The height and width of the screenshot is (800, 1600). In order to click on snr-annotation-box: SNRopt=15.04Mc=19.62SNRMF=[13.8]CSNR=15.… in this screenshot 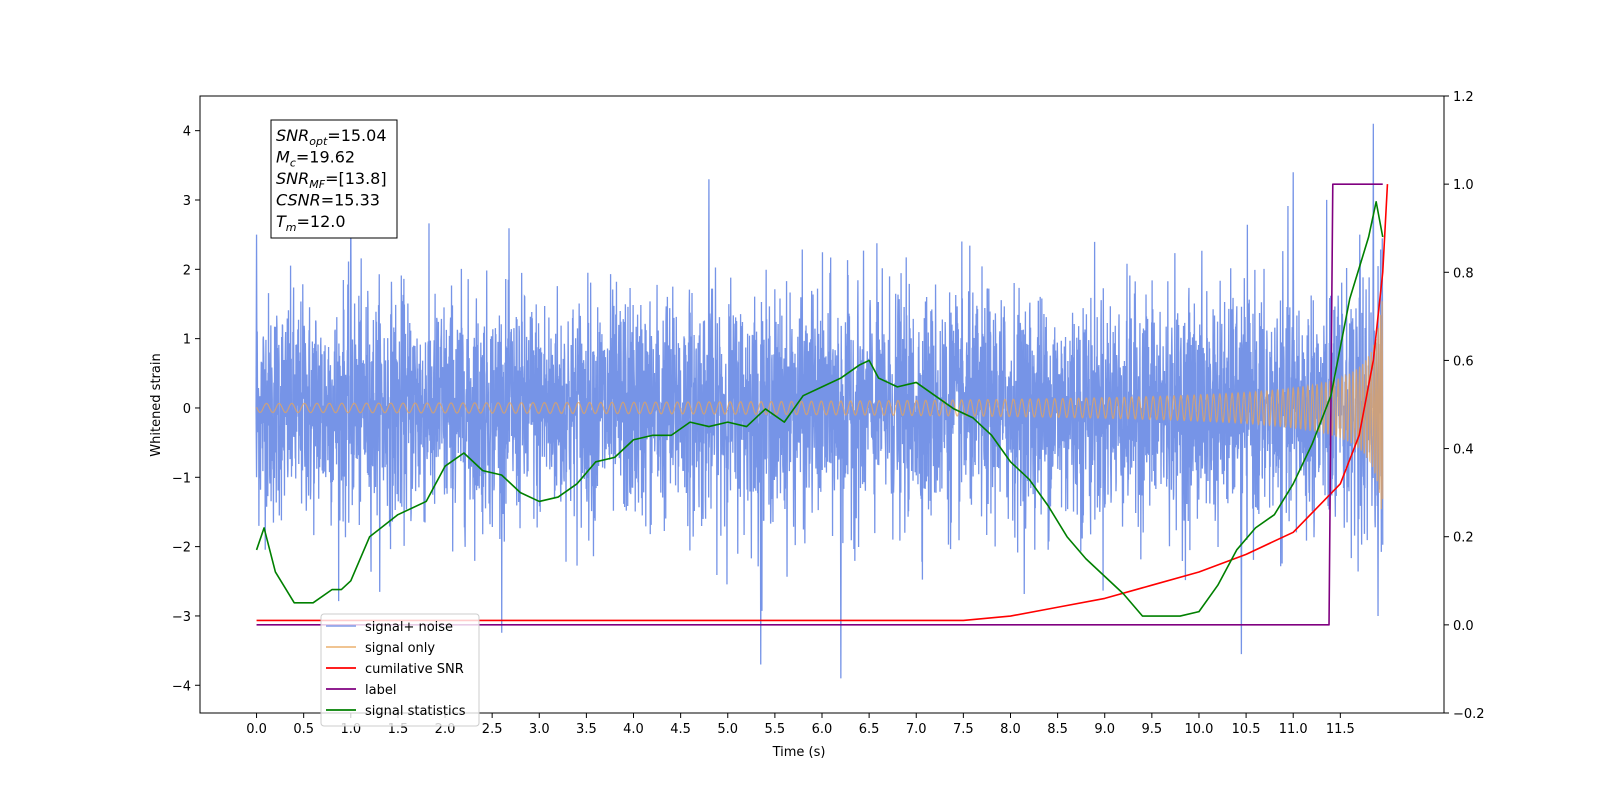, I will do `click(334, 179)`.